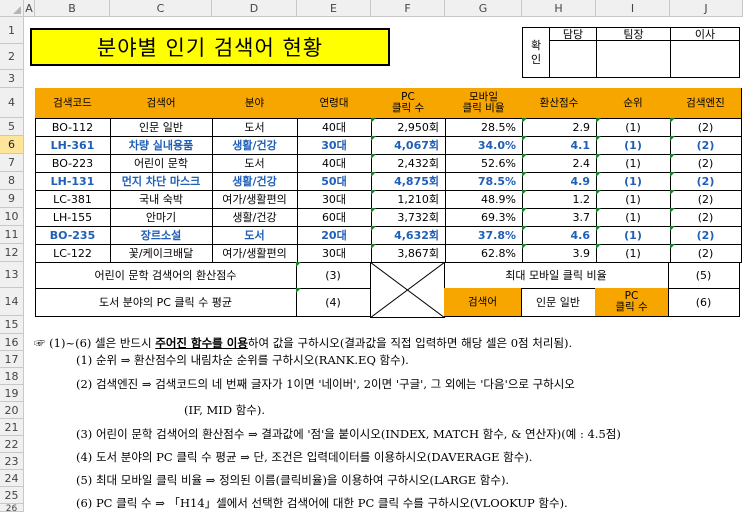  Describe the element at coordinates (161, 127) in the screenshot. I see `cell-term: 인문 일반` at that location.